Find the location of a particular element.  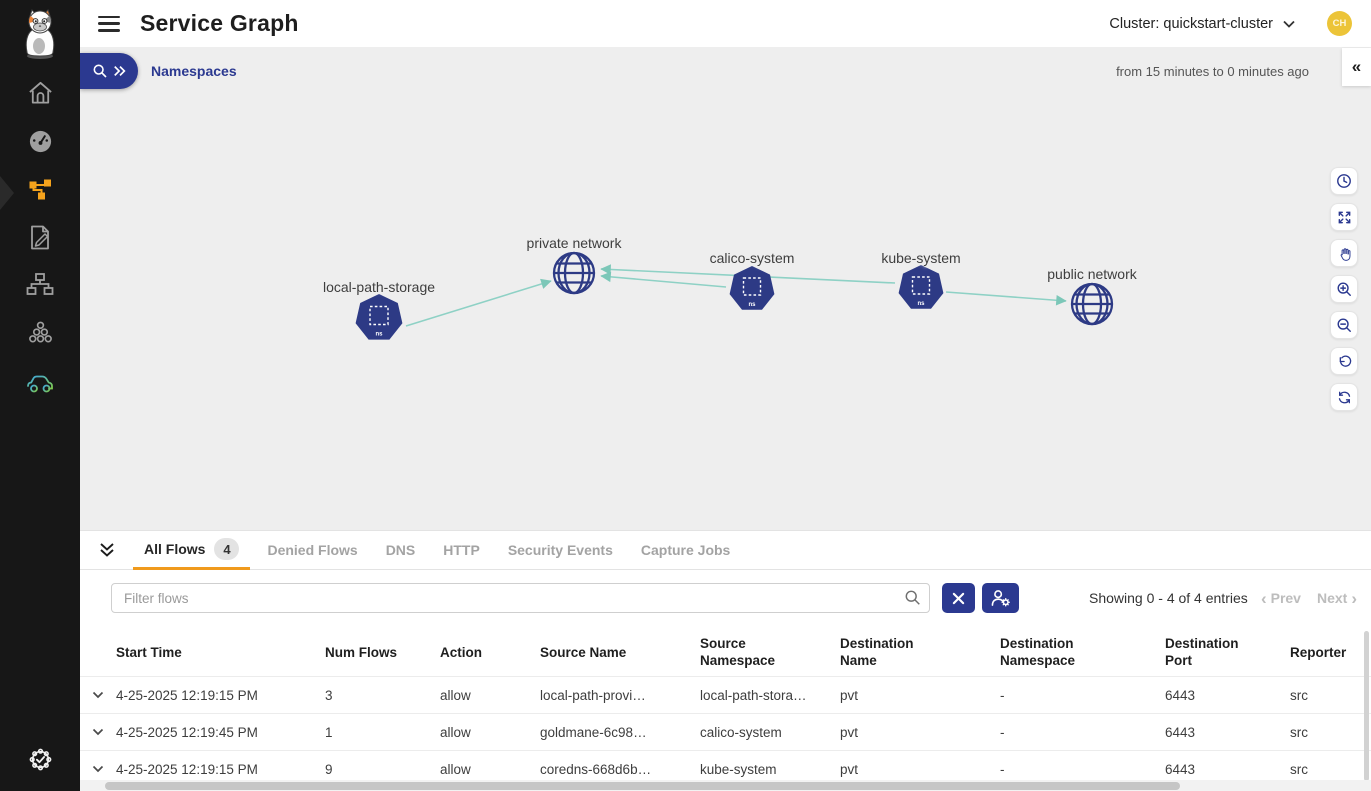

time-icon is located at coordinates (1344, 181).